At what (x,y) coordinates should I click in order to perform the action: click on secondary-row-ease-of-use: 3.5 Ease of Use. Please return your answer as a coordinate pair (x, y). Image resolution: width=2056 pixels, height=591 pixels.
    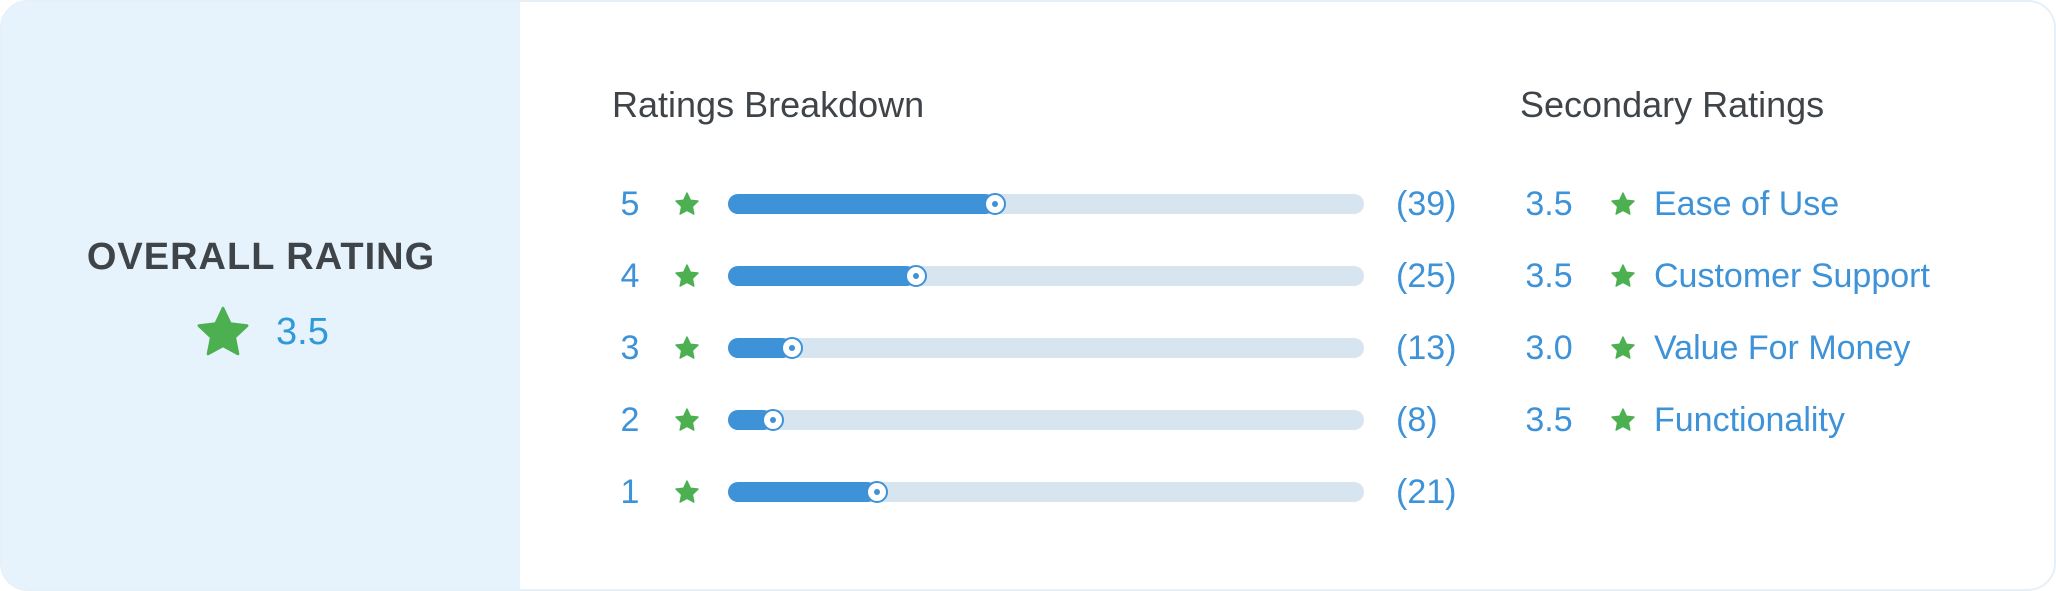
    Looking at the image, I should click on (1774, 204).